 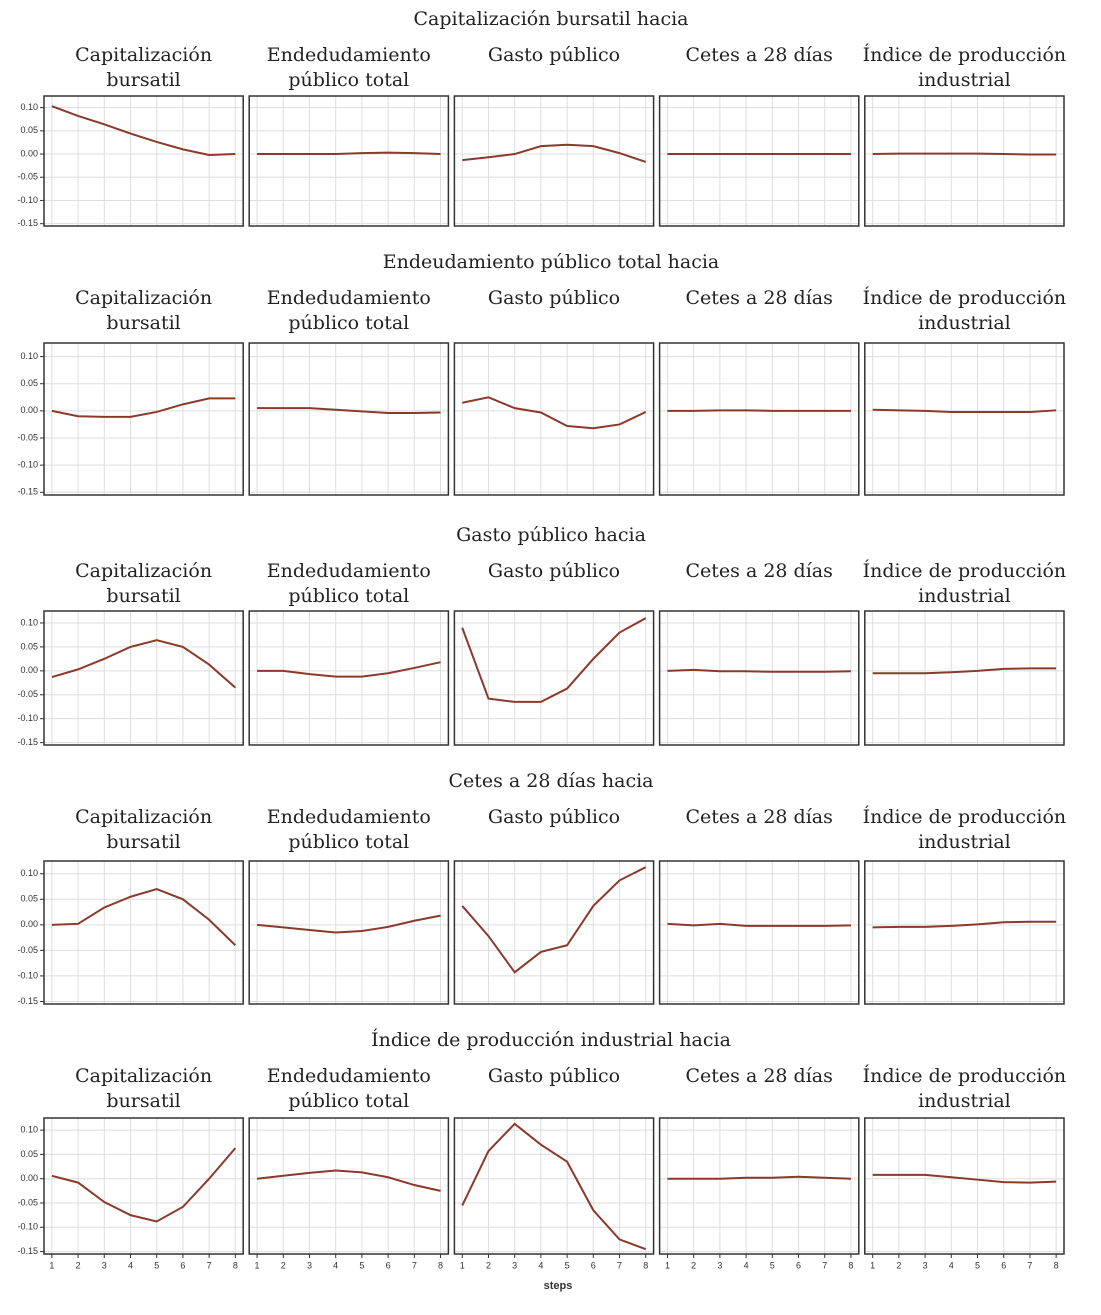 I want to click on row-title: Índice de producción industrial hacia, so click(x=551, y=1039).